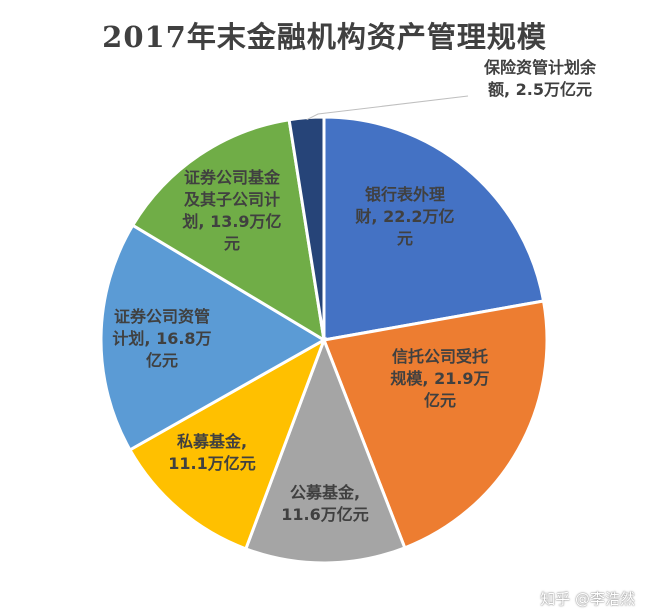 The height and width of the screenshot is (615, 649). I want to click on data-label-private-fund: 私募基金, 11.1万亿元, so click(211, 452).